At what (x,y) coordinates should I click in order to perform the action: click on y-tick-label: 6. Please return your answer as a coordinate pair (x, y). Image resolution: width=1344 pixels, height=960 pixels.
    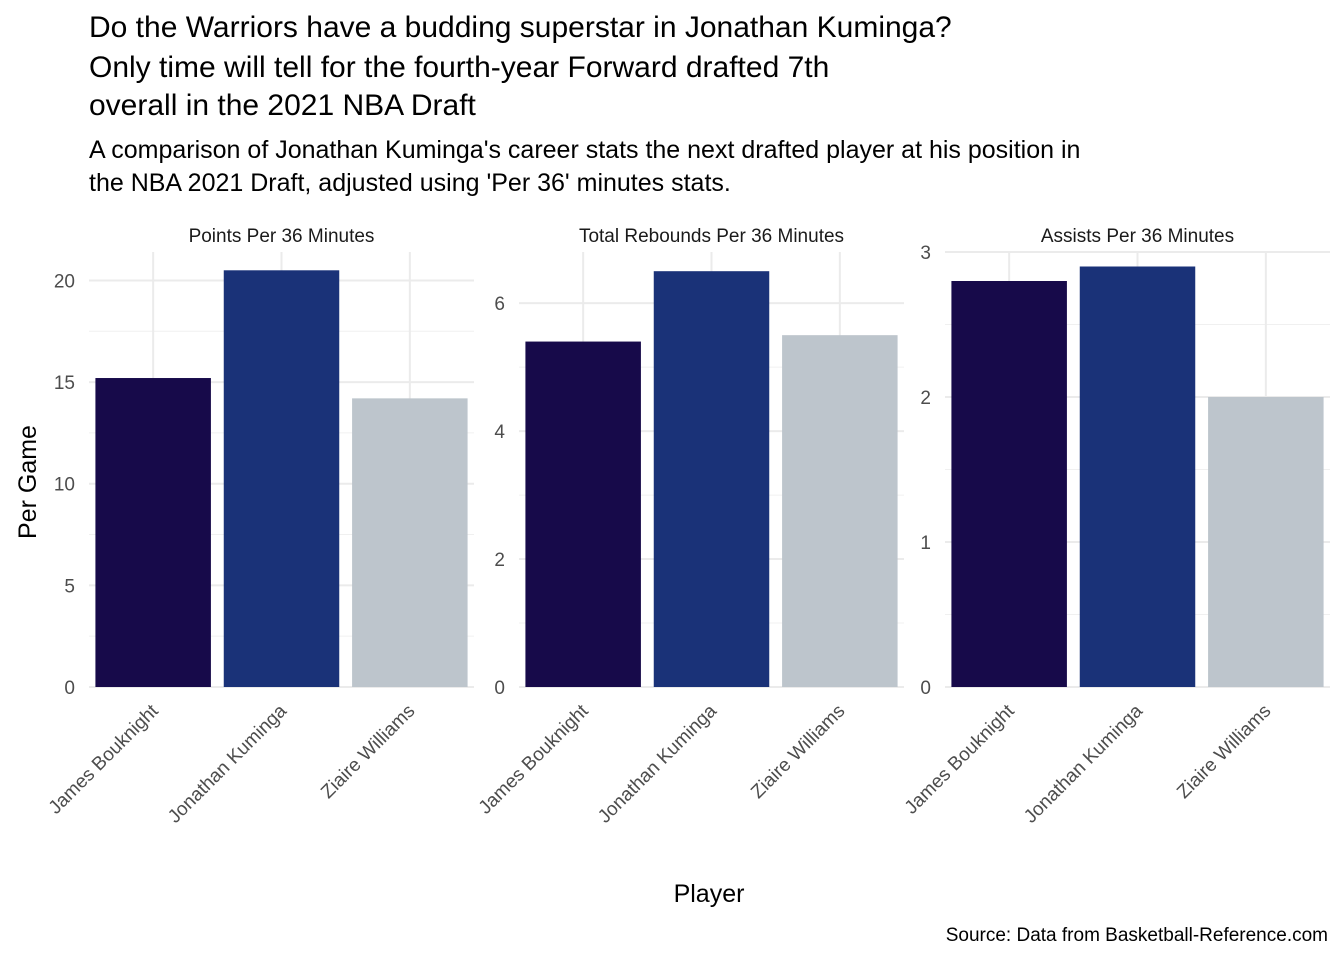
    Looking at the image, I should click on (499, 304).